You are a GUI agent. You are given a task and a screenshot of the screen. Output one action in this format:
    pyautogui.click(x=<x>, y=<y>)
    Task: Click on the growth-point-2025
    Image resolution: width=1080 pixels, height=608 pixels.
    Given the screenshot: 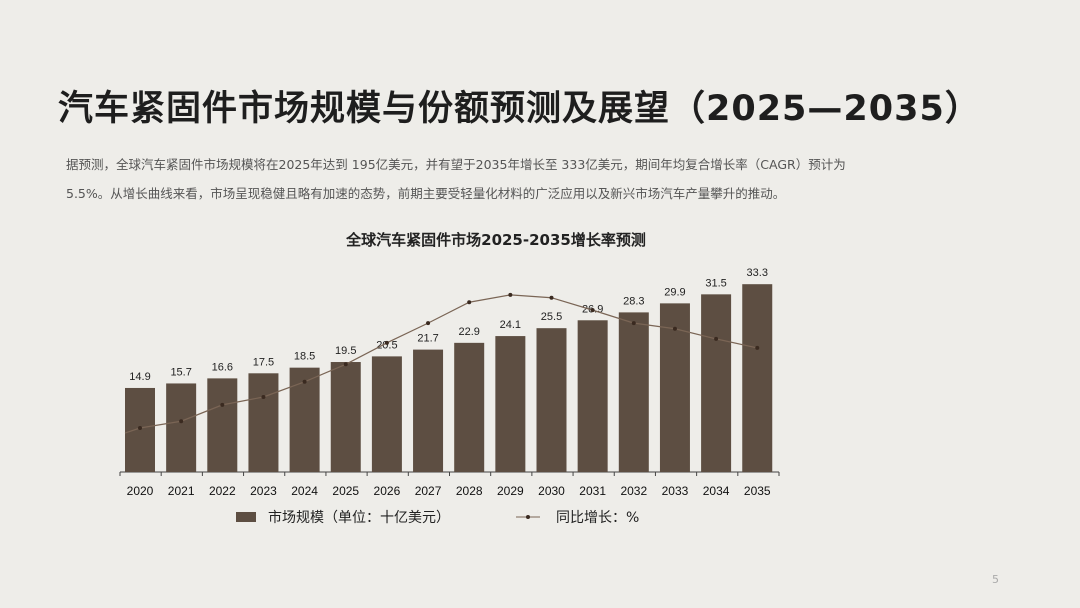 What is the action you would take?
    pyautogui.click(x=345, y=364)
    